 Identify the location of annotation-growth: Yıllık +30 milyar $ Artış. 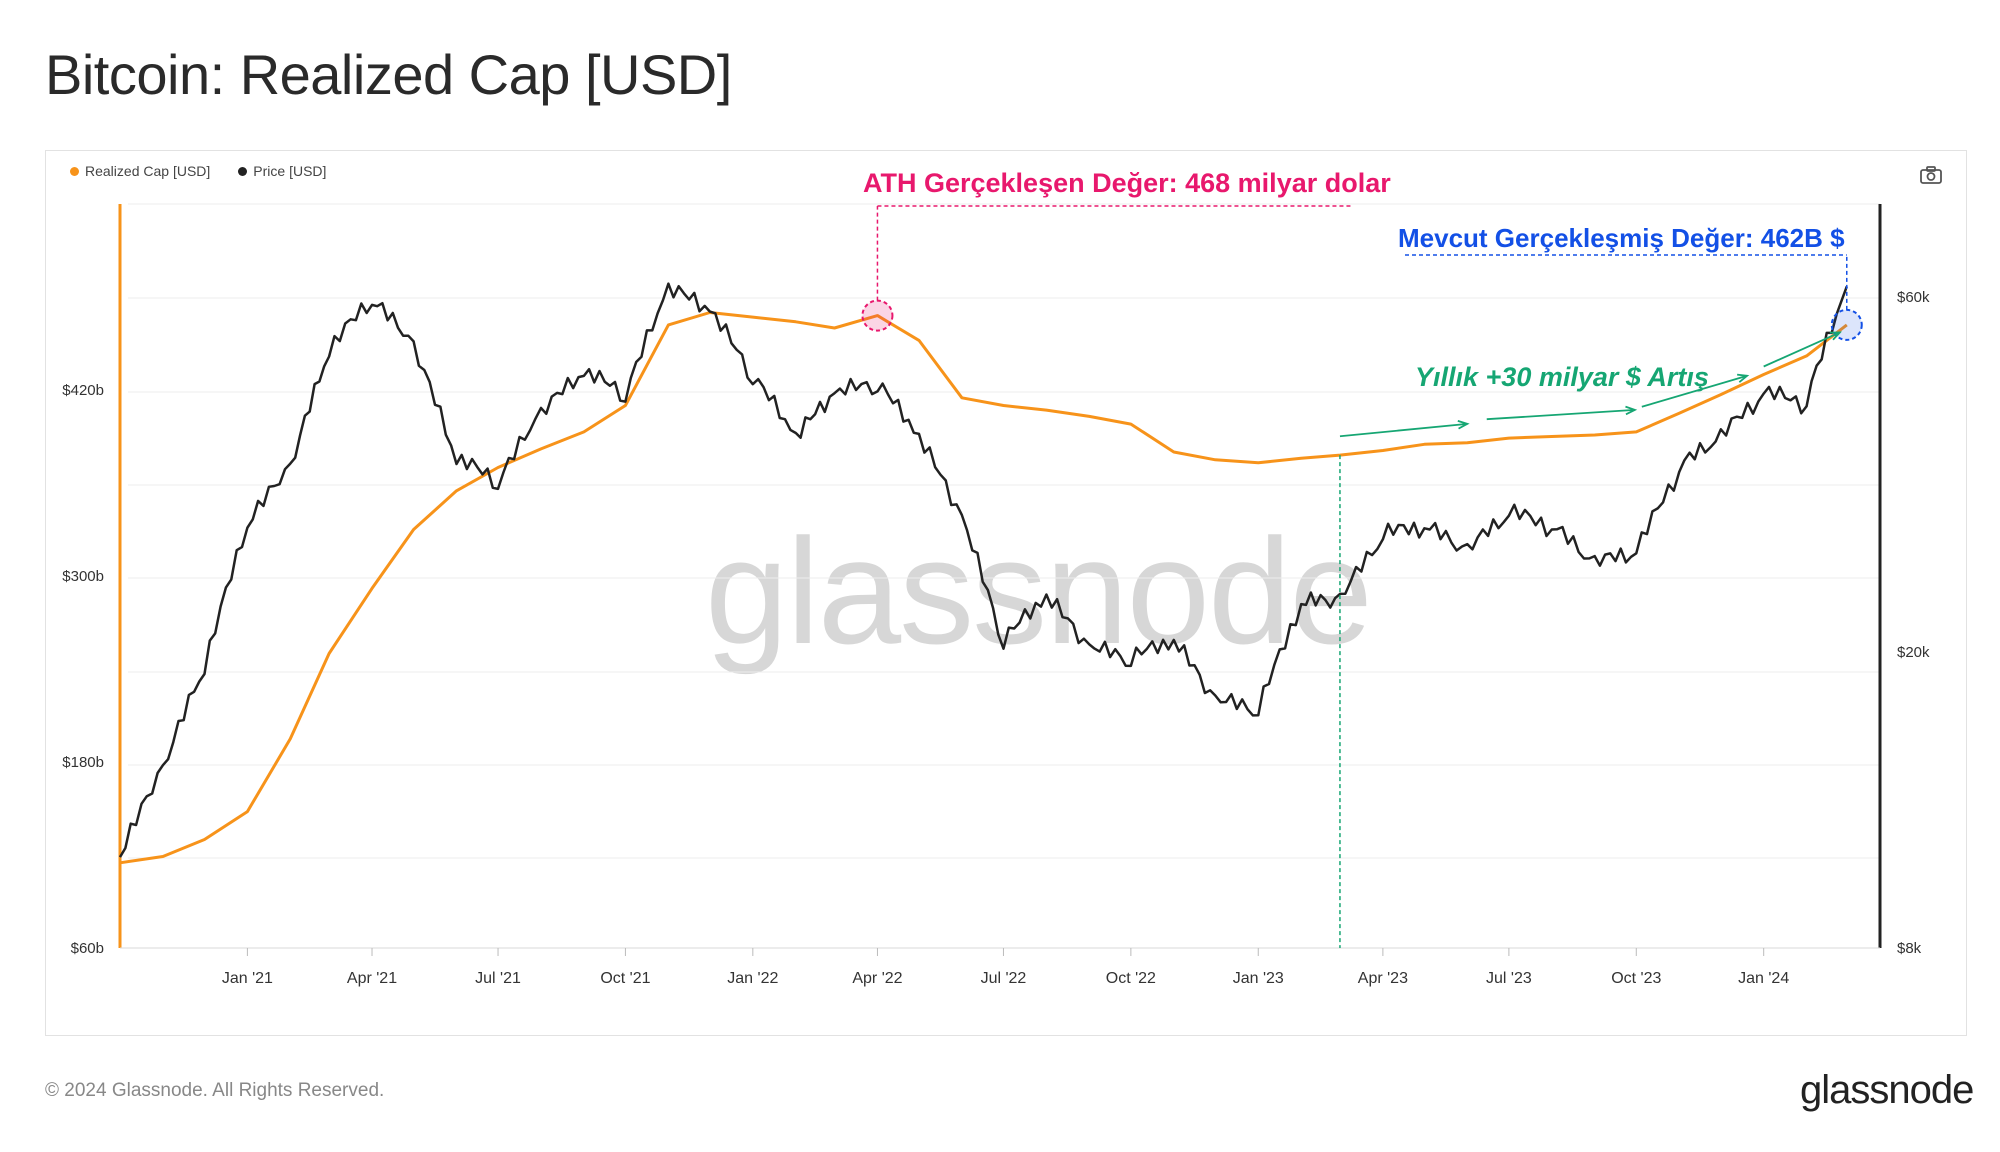
(1562, 377).